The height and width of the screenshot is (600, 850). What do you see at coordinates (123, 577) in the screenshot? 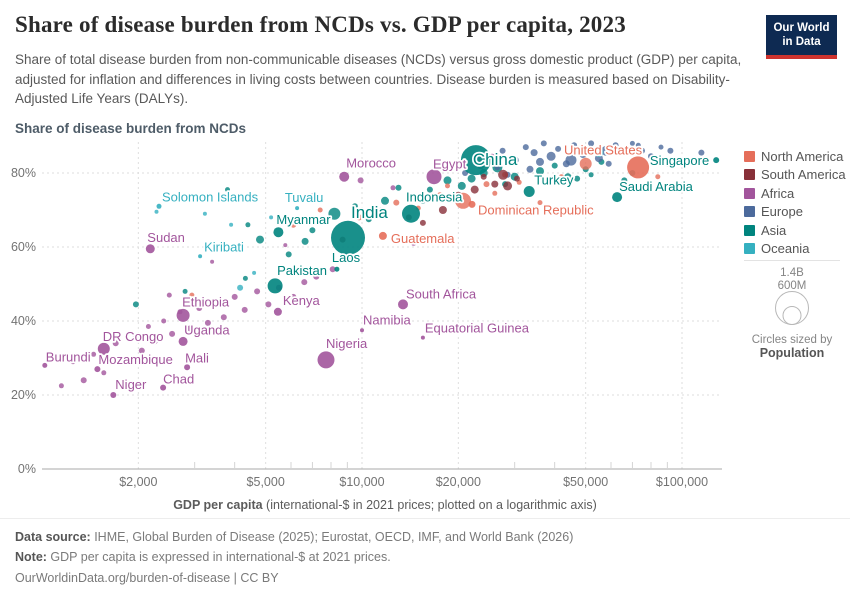
I see `owid-url-link: OurWorldinData.org/burden-of-disease` at bounding box center [123, 577].